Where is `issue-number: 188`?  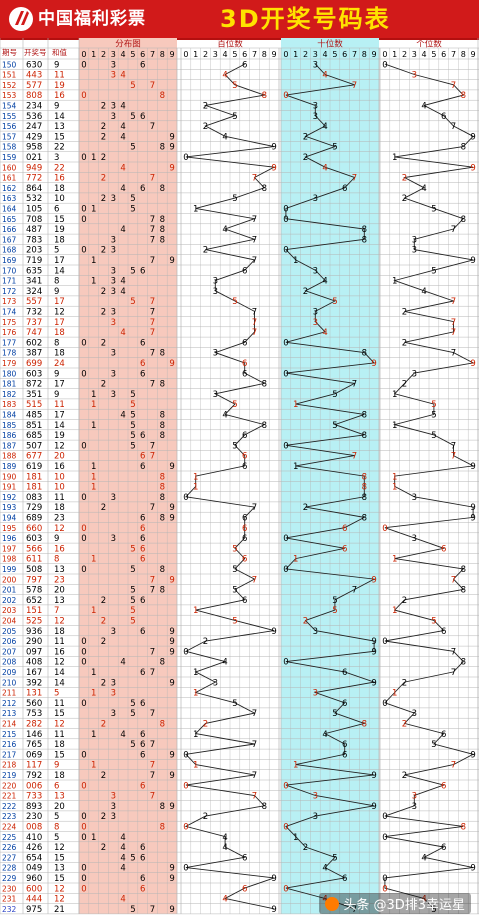
issue-number: 188 is located at coordinates (9, 456).